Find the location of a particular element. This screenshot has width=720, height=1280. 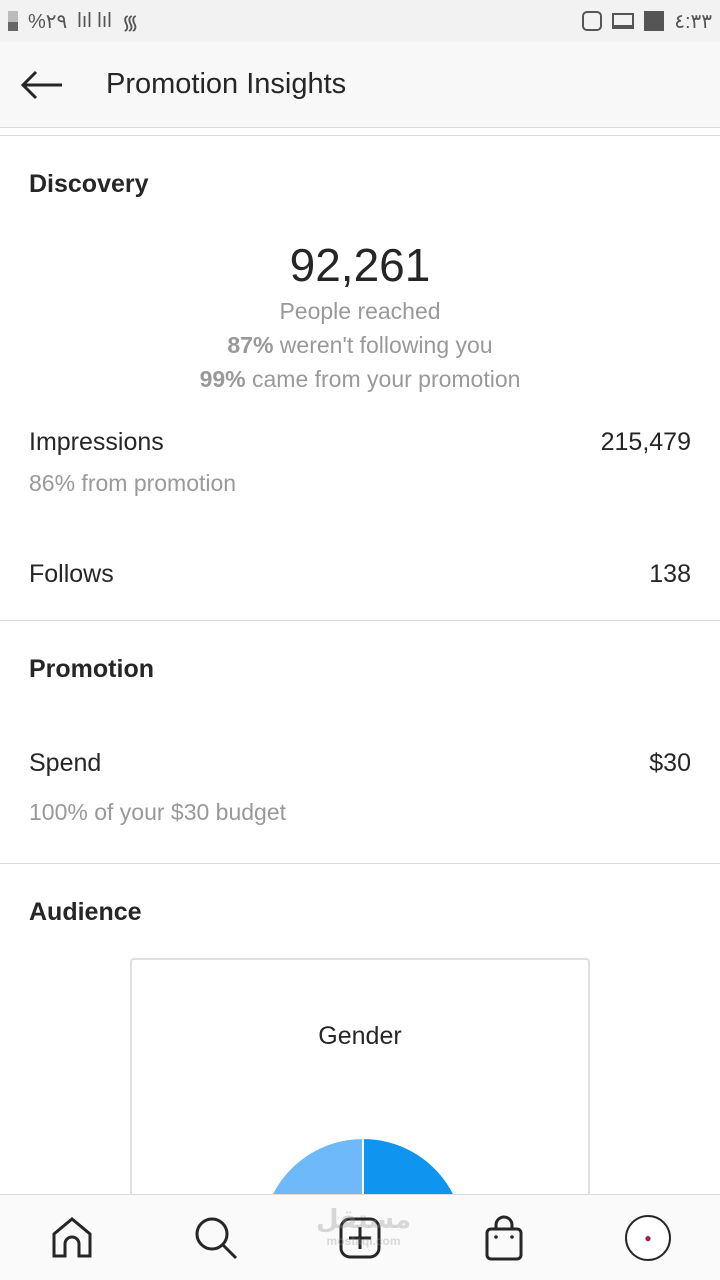

impressions-label: Impressions is located at coordinates (96, 442).